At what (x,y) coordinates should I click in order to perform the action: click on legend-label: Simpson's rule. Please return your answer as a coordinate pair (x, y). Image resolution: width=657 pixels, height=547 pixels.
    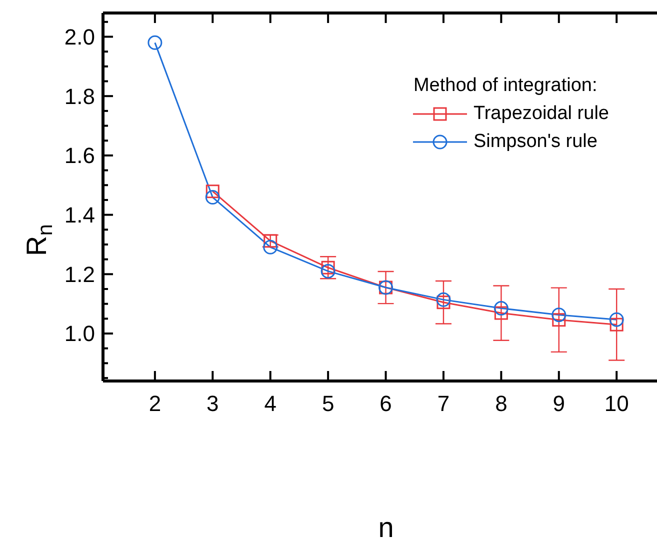
    Looking at the image, I should click on (535, 142).